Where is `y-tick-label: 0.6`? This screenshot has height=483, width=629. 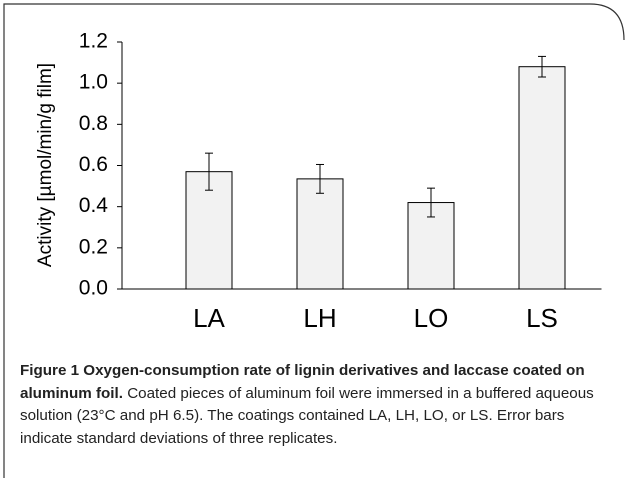
y-tick-label: 0.6 is located at coordinates (93, 164).